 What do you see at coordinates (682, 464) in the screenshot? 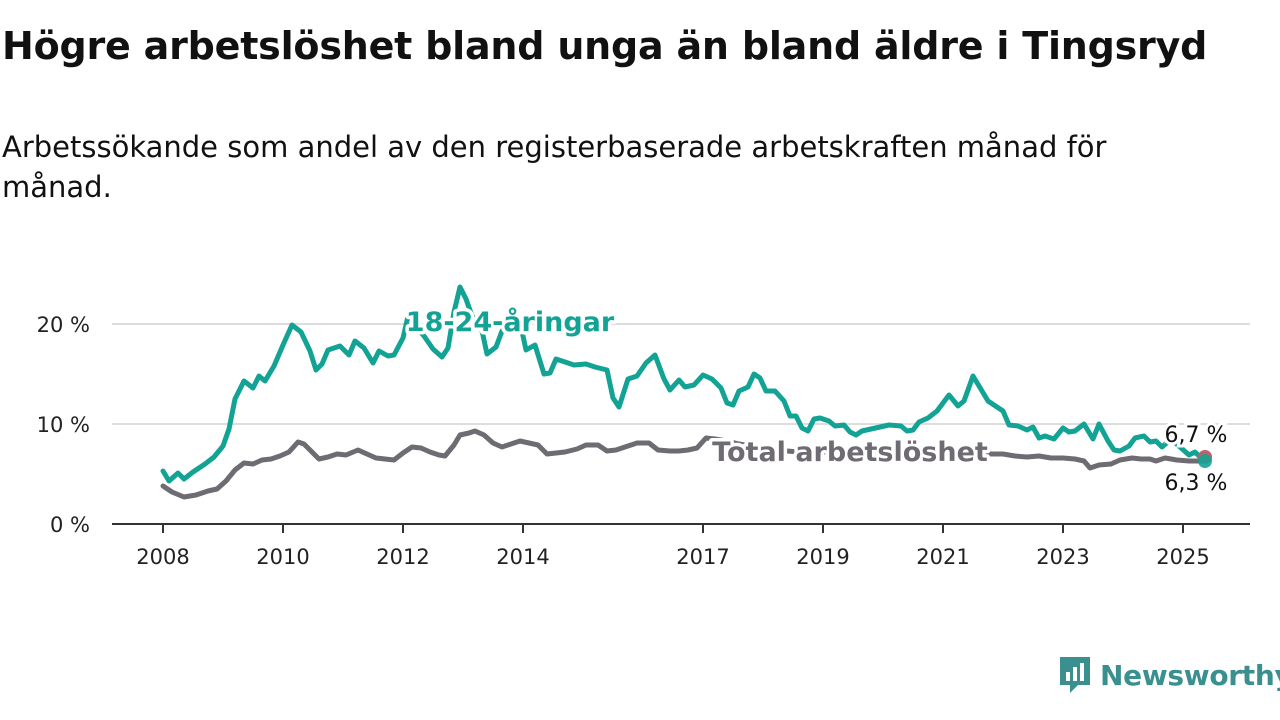
I see `series-line-total` at bounding box center [682, 464].